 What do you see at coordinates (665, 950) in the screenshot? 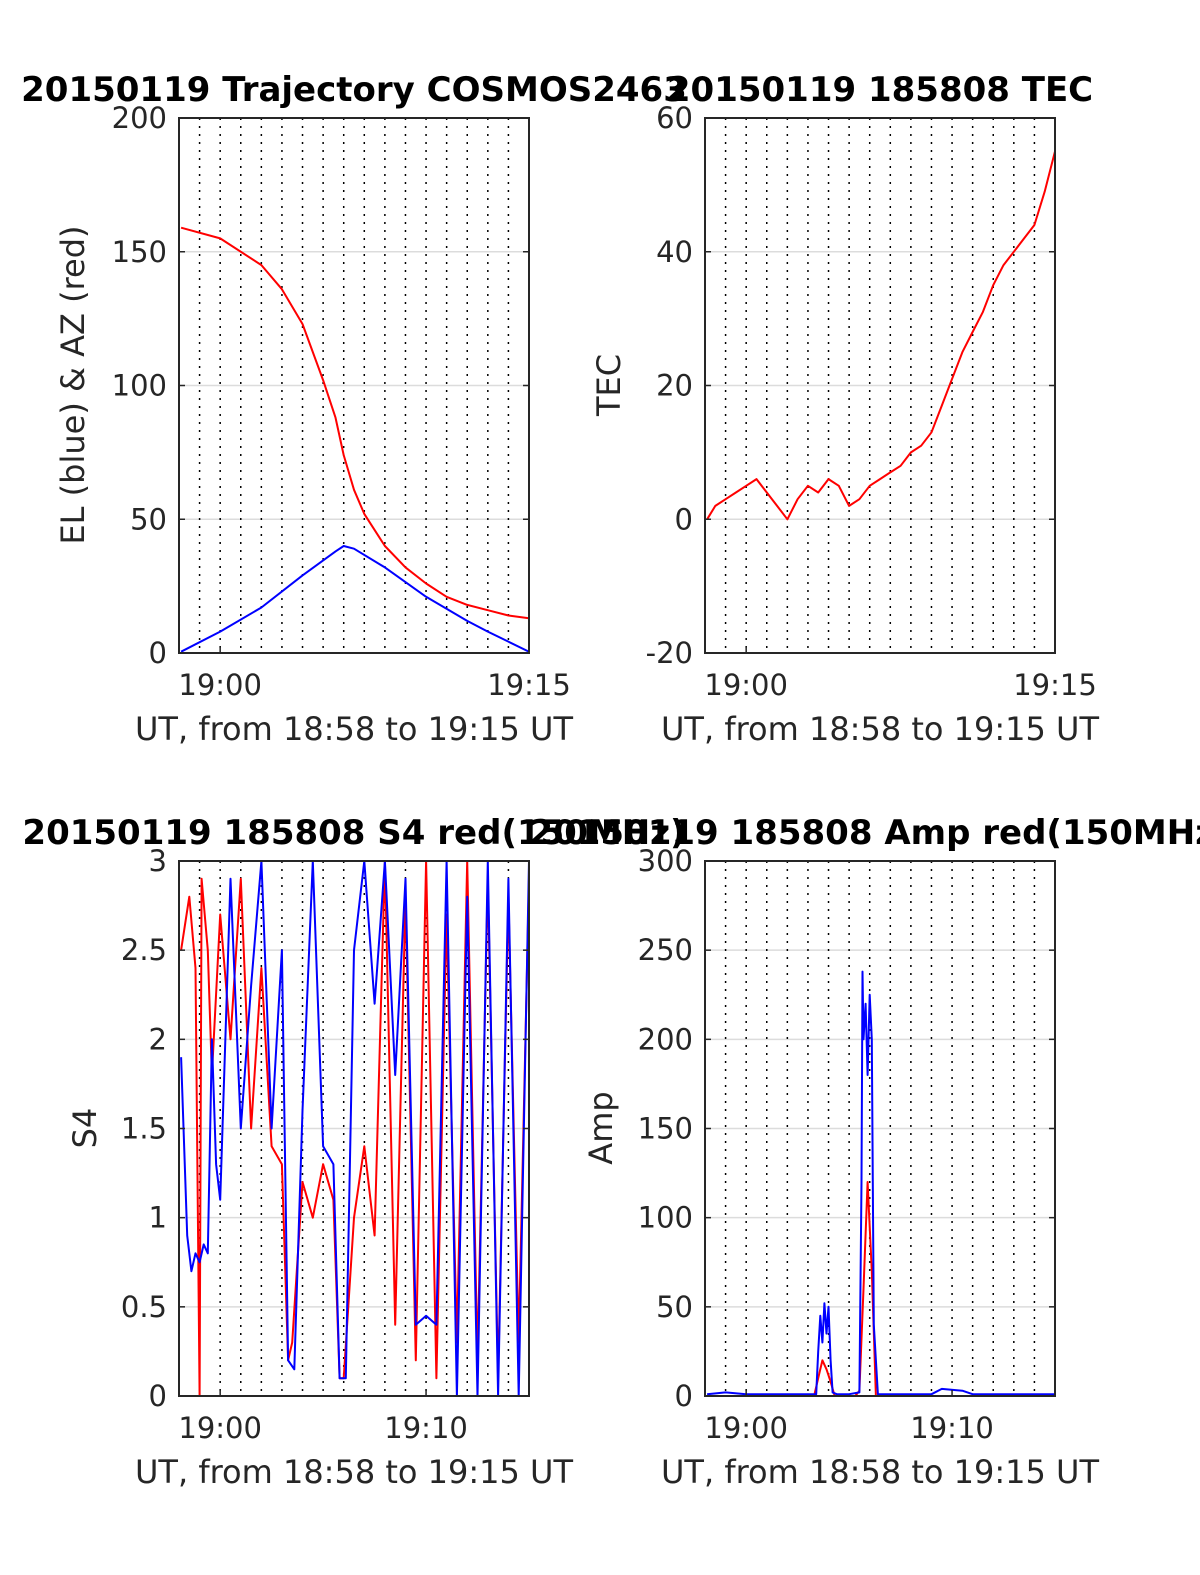
I see `y-tick-label: 250` at bounding box center [665, 950].